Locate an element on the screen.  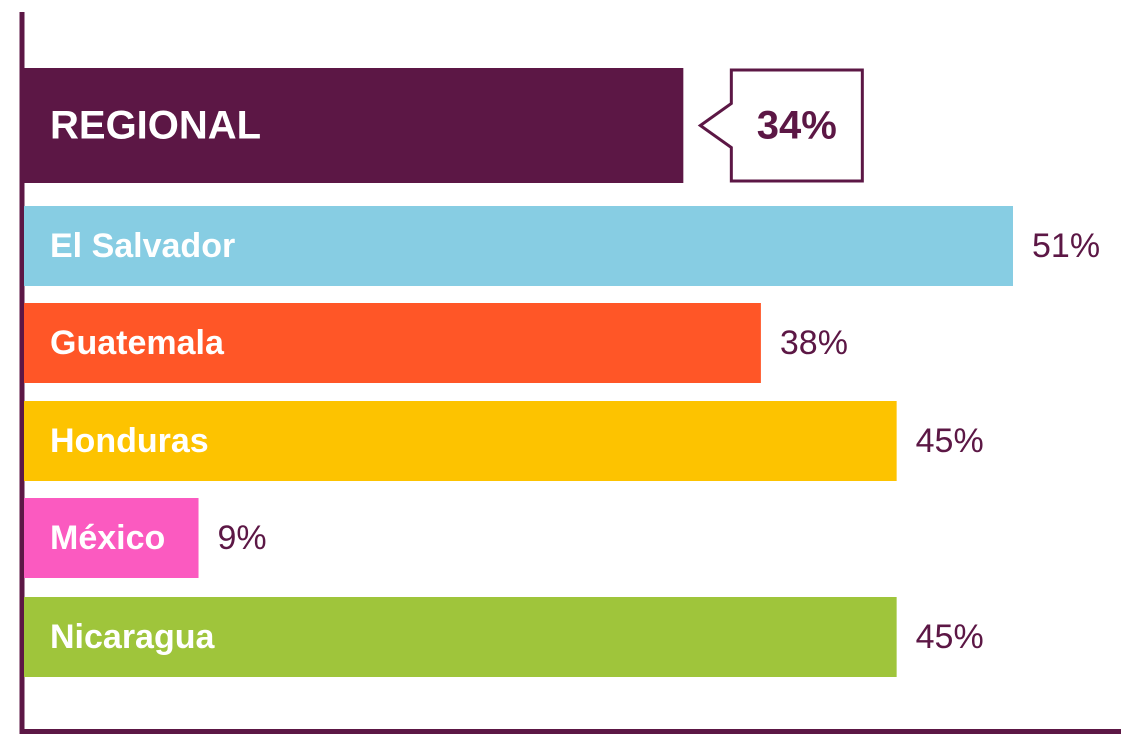
value-label: 9% is located at coordinates (242, 538).